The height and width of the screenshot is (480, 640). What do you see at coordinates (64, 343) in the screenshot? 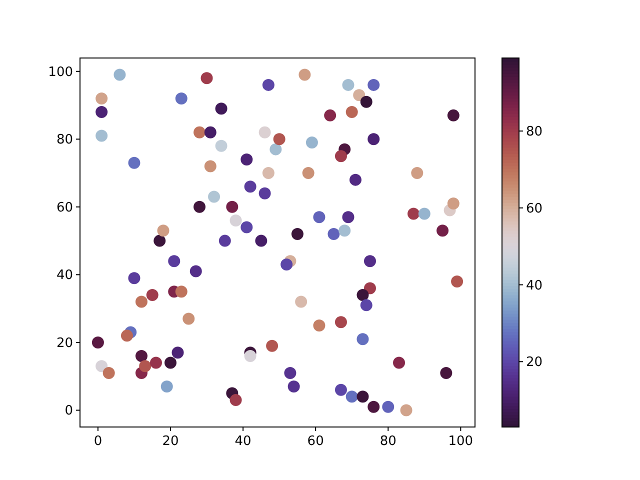
I see `y-tick-label: 20` at bounding box center [64, 343].